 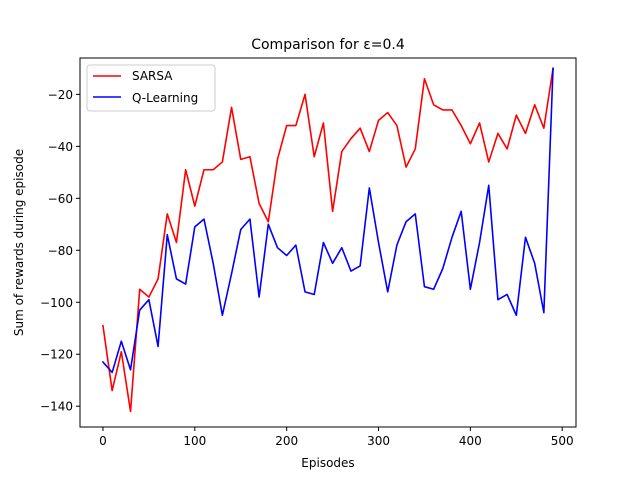 What do you see at coordinates (336, 437) in the screenshot?
I see `x-axis-ticks: 0 100 200 300 400 500` at bounding box center [336, 437].